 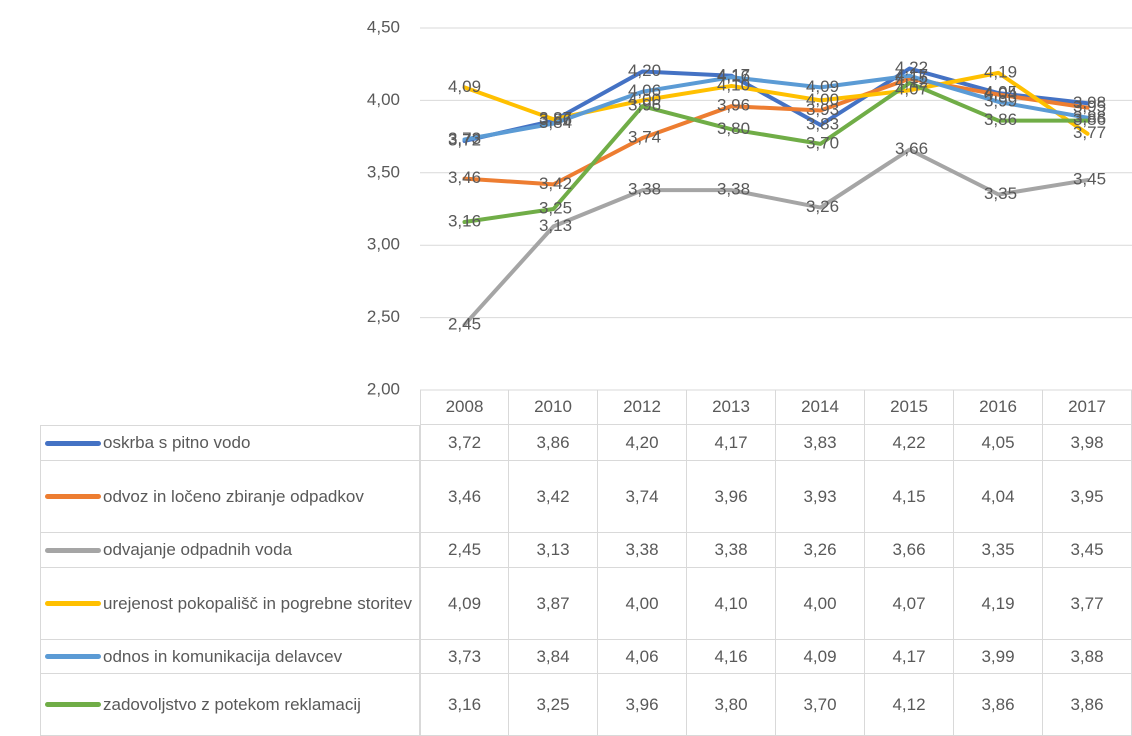 What do you see at coordinates (909, 604) in the screenshot?
I see `table-value: 4,07` at bounding box center [909, 604].